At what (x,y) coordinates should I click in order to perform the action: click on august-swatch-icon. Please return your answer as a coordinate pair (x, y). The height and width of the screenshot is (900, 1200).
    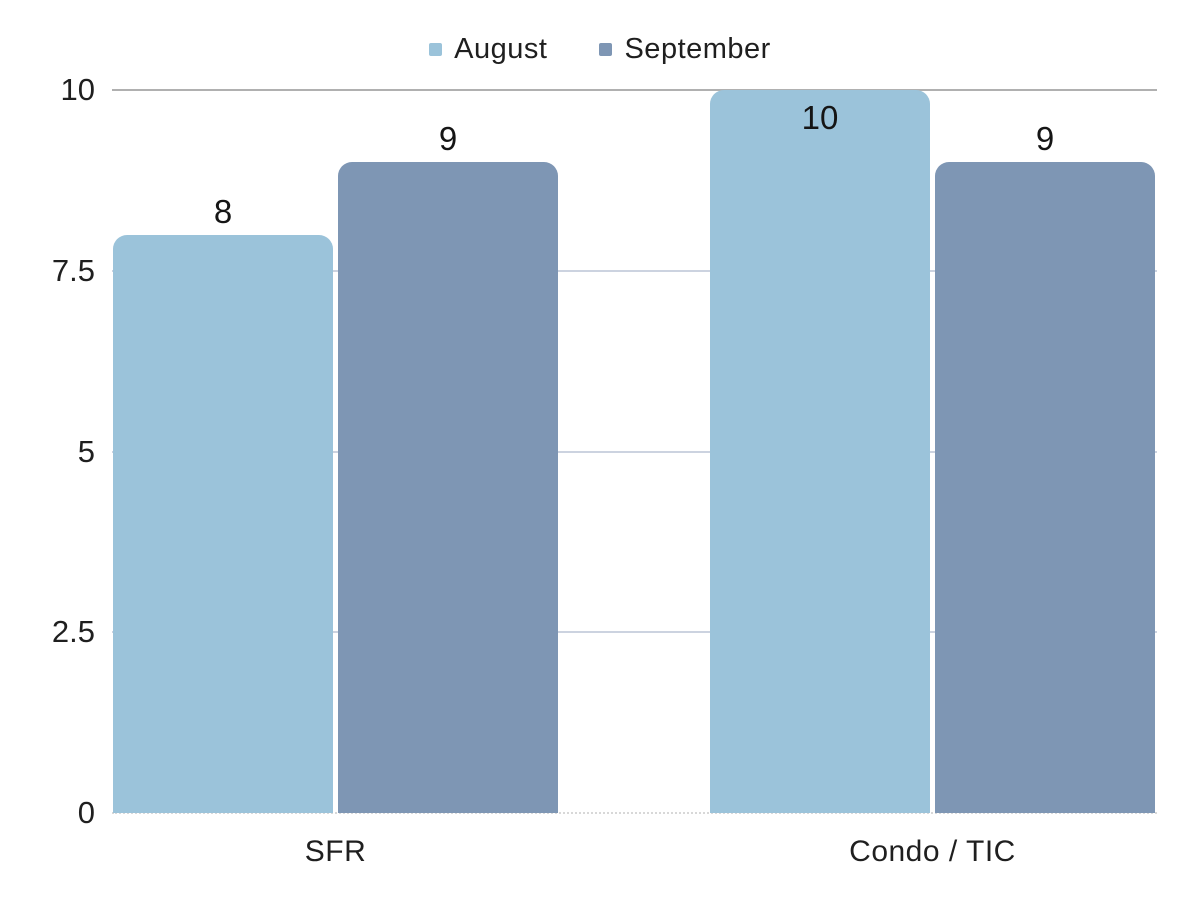
    Looking at the image, I should click on (436, 49).